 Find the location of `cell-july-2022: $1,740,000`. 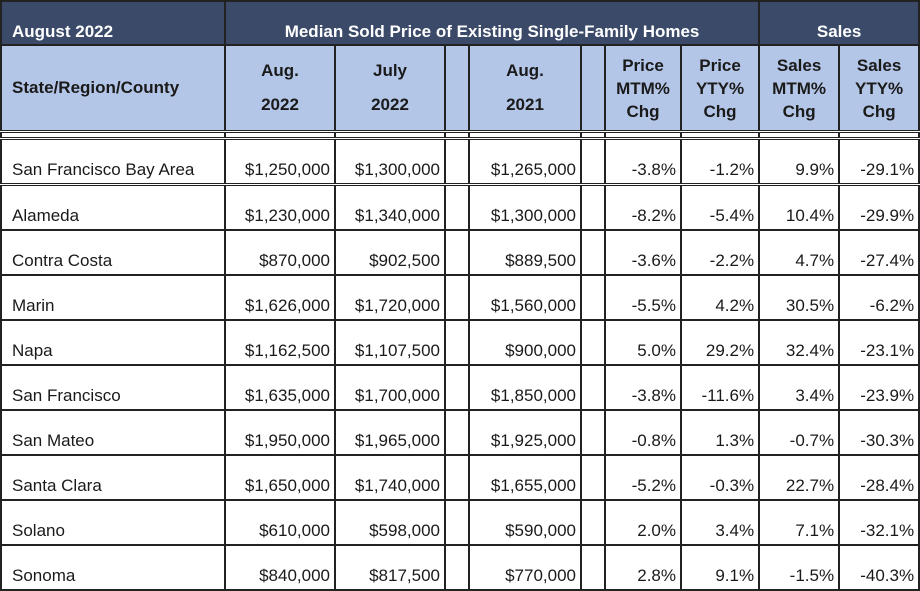

cell-july-2022: $1,740,000 is located at coordinates (390, 477).